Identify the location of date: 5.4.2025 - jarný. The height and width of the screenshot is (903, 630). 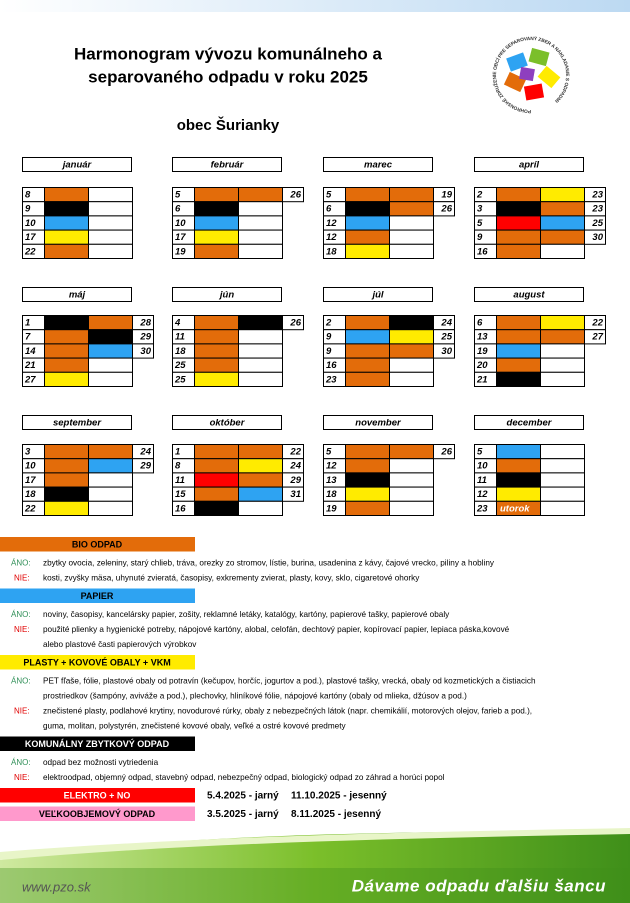
(243, 796).